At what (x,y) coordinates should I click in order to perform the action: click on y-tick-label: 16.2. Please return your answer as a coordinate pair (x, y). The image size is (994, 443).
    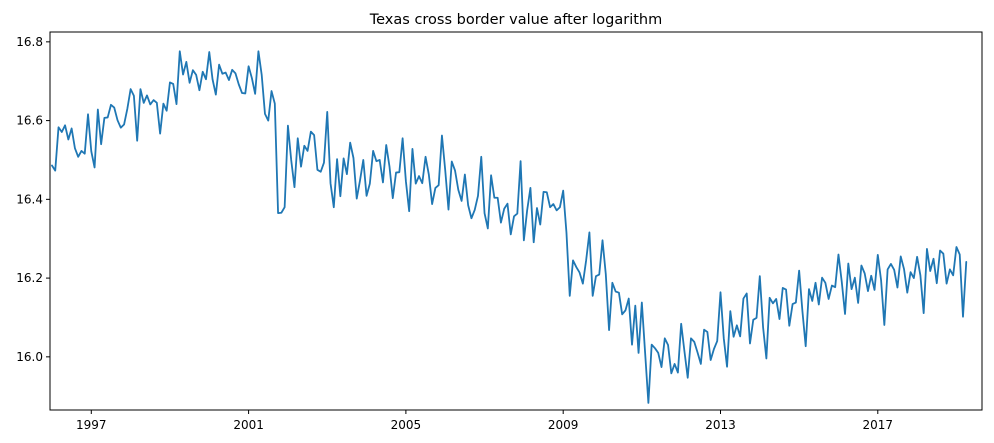
    Looking at the image, I should click on (29, 278).